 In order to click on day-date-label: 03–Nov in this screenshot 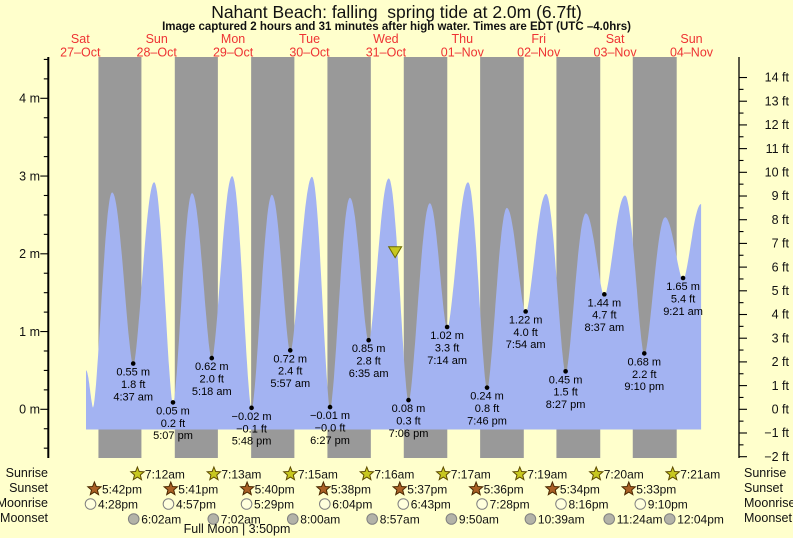, I will do `click(616, 53)`.